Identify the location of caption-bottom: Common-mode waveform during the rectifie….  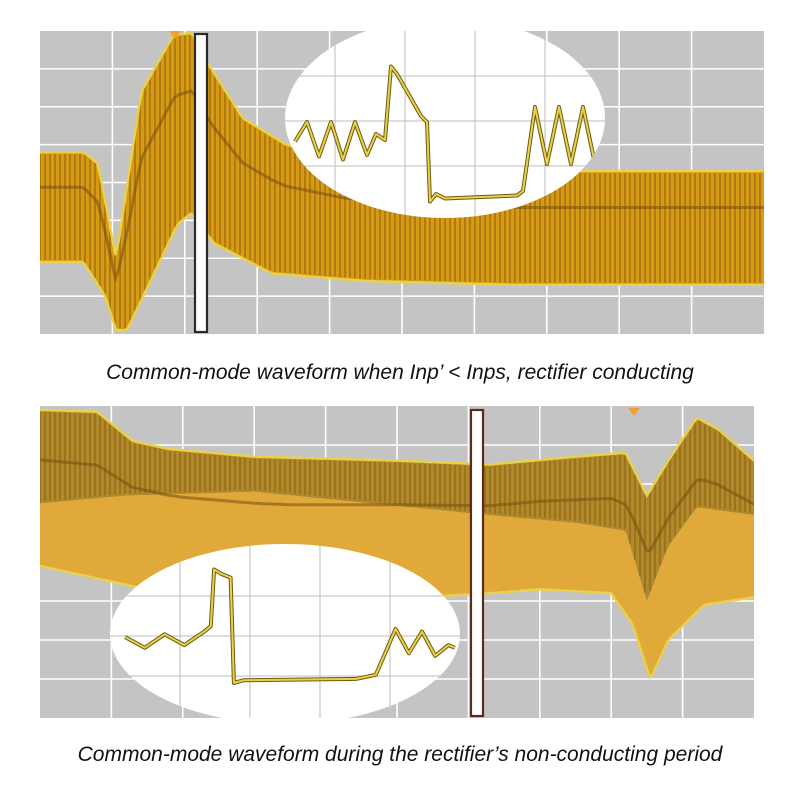
(400, 754).